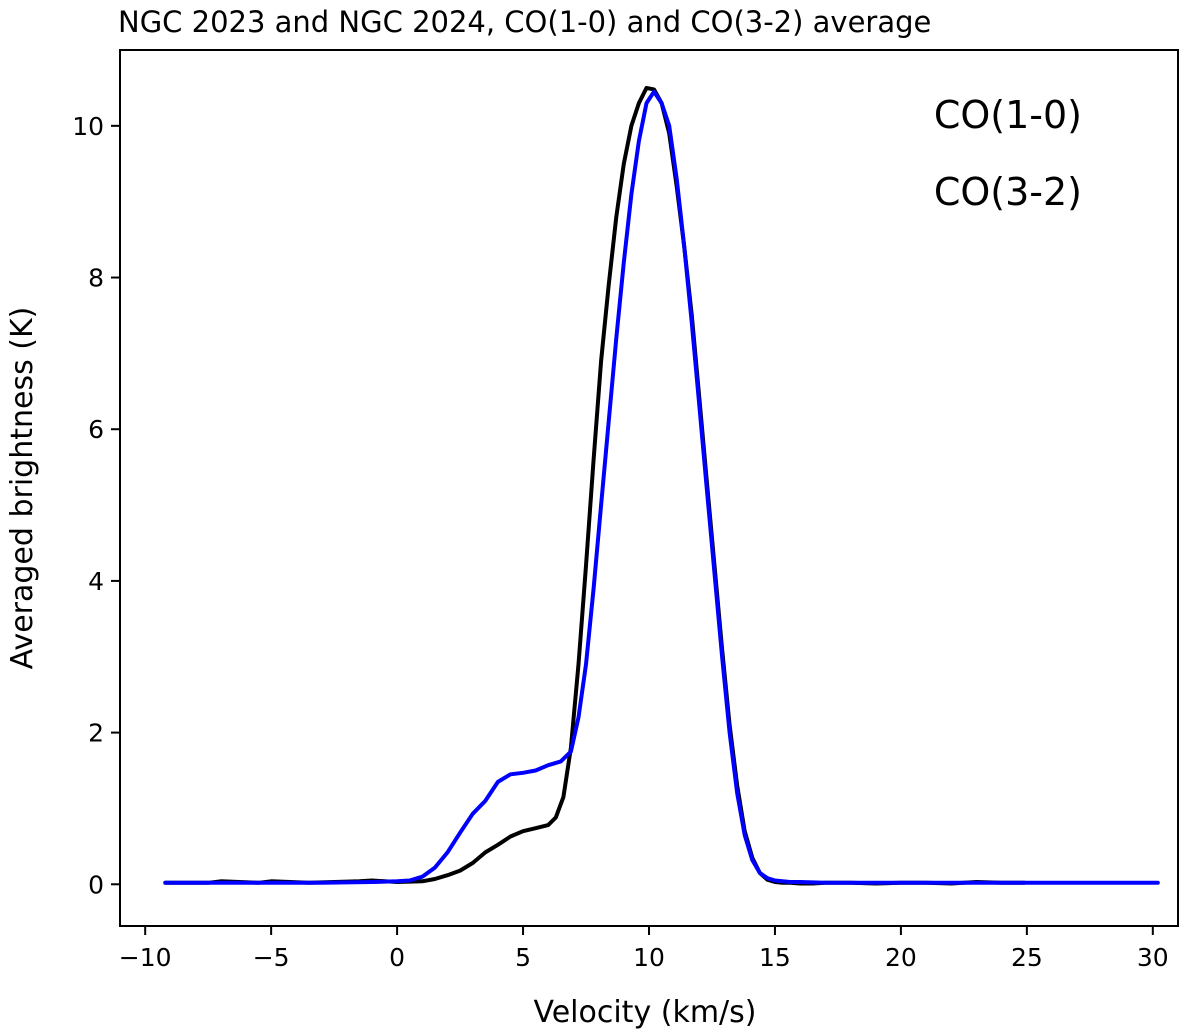  What do you see at coordinates (1008, 192) in the screenshot?
I see `legend-entry-co32: CO(3-2)` at bounding box center [1008, 192].